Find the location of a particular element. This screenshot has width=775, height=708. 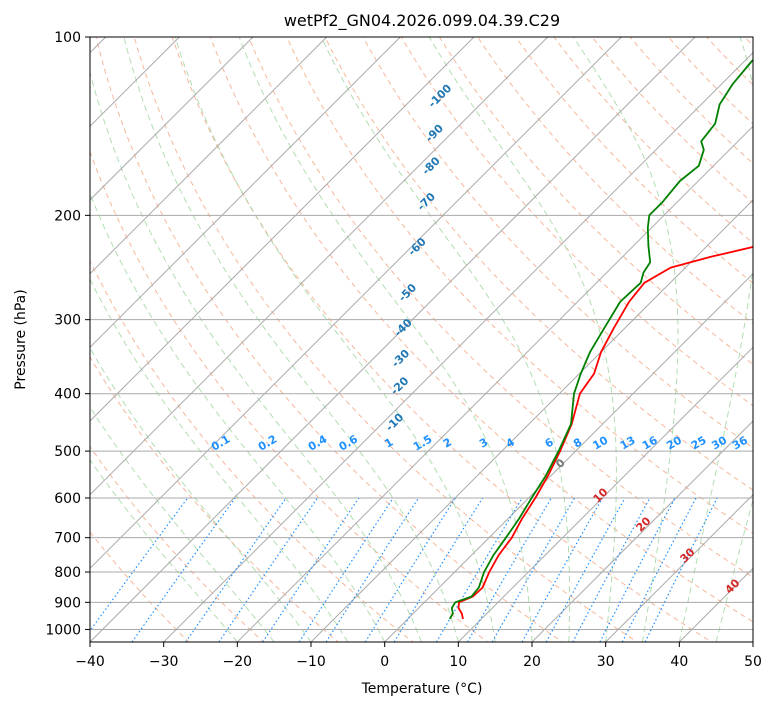

x-tick-label: 30 is located at coordinates (606, 662).